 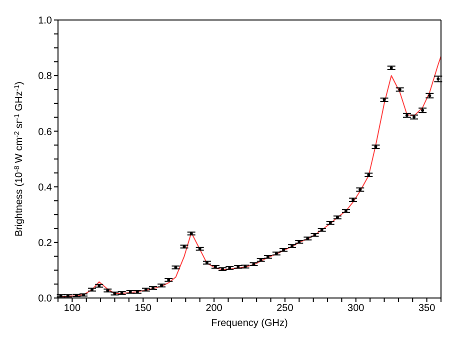 What do you see at coordinates (45, 76) in the screenshot?
I see `y-tick-label: 0.8` at bounding box center [45, 76].